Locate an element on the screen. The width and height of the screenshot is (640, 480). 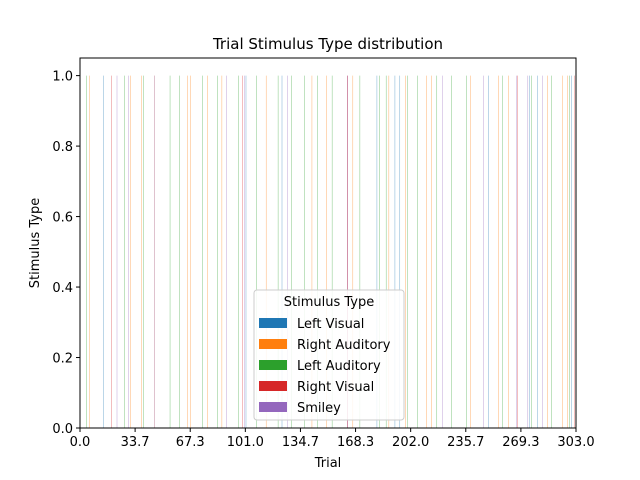
legend-label-right-visual: Right Visual is located at coordinates (335, 387).